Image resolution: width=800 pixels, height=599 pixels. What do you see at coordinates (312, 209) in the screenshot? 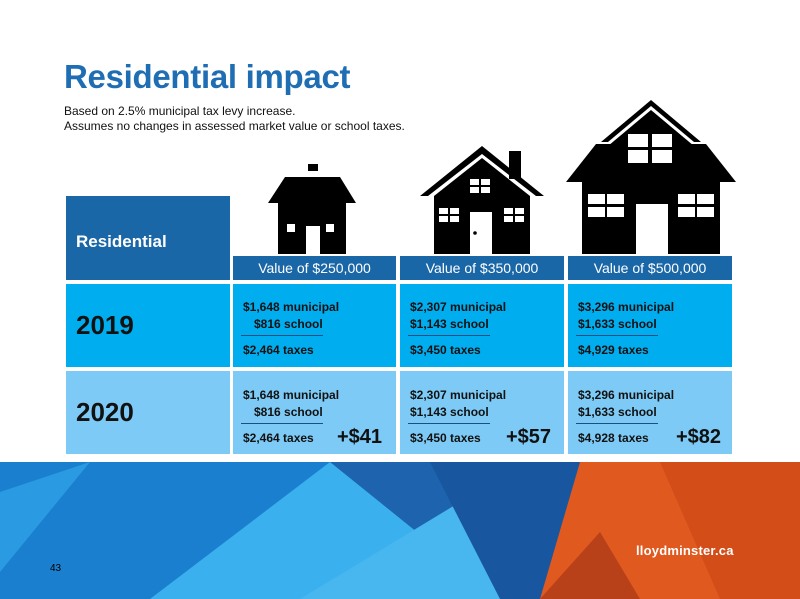
I see `small-house-icon` at bounding box center [312, 209].